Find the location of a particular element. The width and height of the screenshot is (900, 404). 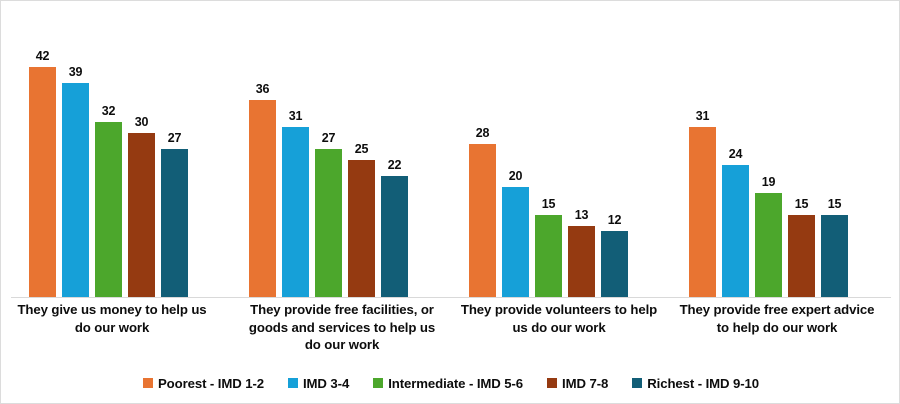

category-label-line: to help do our work is located at coordinates (777, 327).